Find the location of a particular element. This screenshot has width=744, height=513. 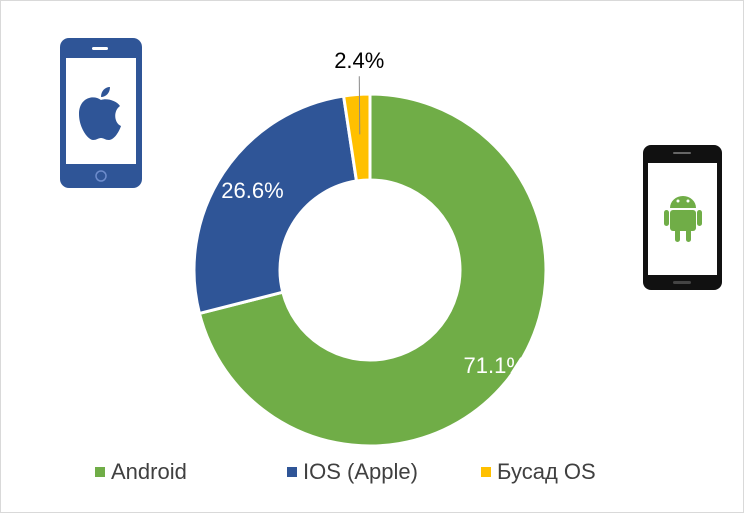

data-label: 2.4% is located at coordinates (359, 60).